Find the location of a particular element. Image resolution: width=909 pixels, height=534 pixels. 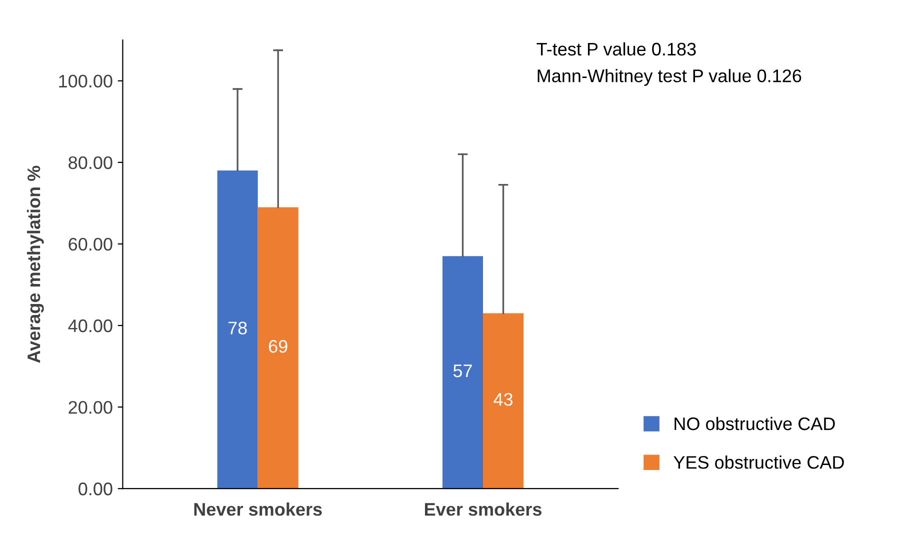

data-label: 69 is located at coordinates (278, 346).